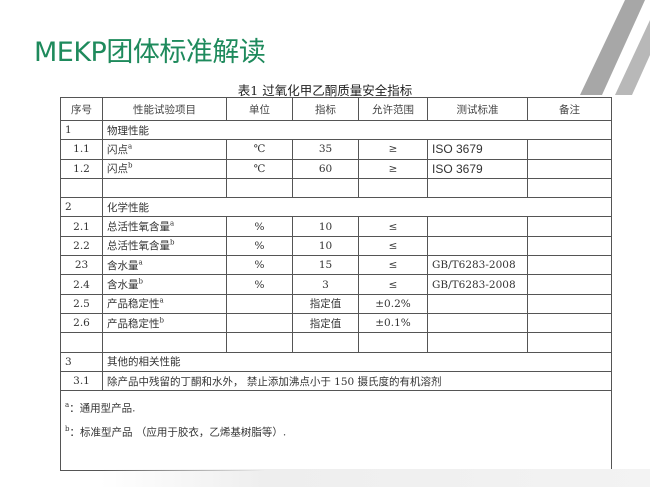  I want to click on table-row: 1.2 闪点b ℃ 60 ≥ ISO 3679, so click(336, 168).